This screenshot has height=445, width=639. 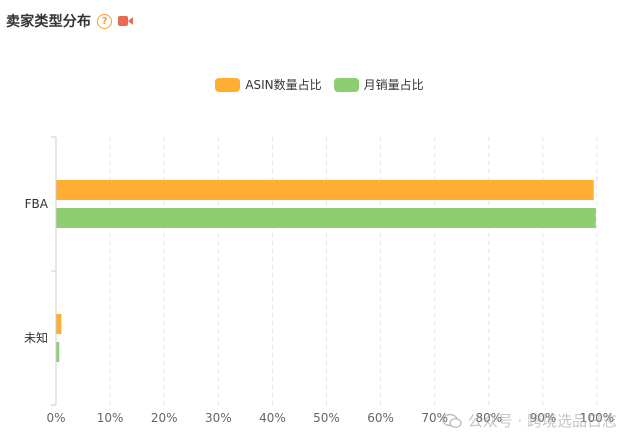 What do you see at coordinates (49, 22) in the screenshot?
I see `page-title: 卖家类型分布` at bounding box center [49, 22].